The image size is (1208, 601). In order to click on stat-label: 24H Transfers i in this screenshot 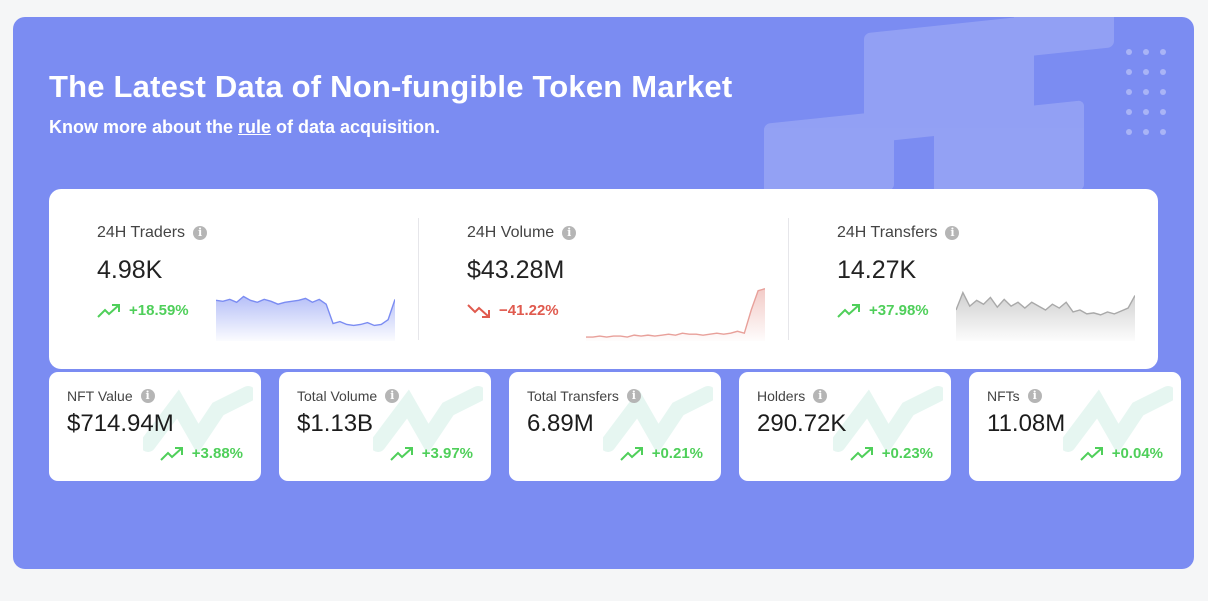, I will do `click(898, 233)`.